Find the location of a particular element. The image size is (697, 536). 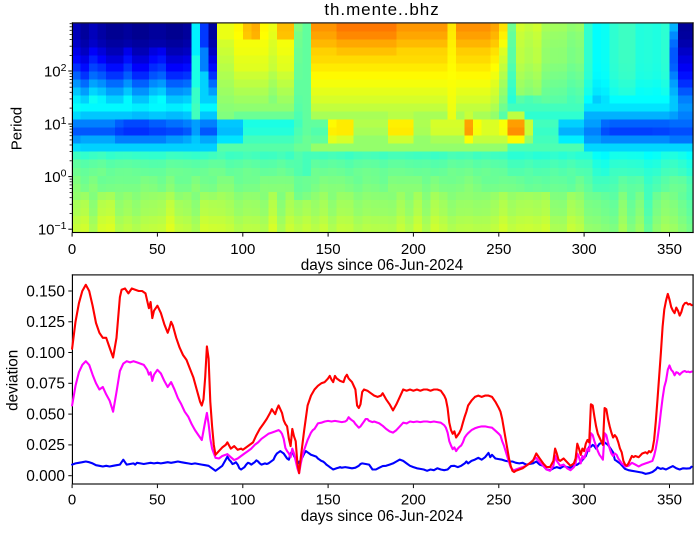

svg-text: Period is located at coordinates (17, 128).